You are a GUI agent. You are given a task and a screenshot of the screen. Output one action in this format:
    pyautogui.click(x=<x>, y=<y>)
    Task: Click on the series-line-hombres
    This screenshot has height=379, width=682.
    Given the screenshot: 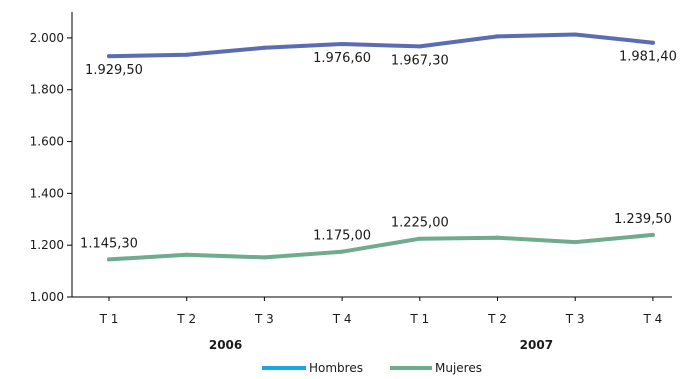 What is the action you would take?
    pyautogui.click(x=381, y=45)
    